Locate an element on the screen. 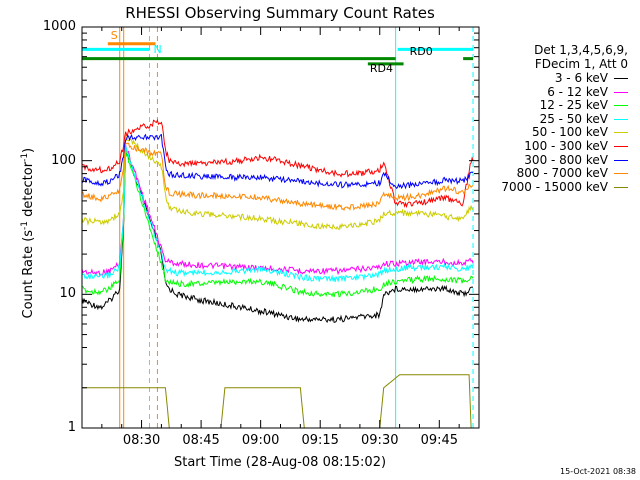  legend-item-1: 6 - 12 keV is located at coordinates (587, 92).